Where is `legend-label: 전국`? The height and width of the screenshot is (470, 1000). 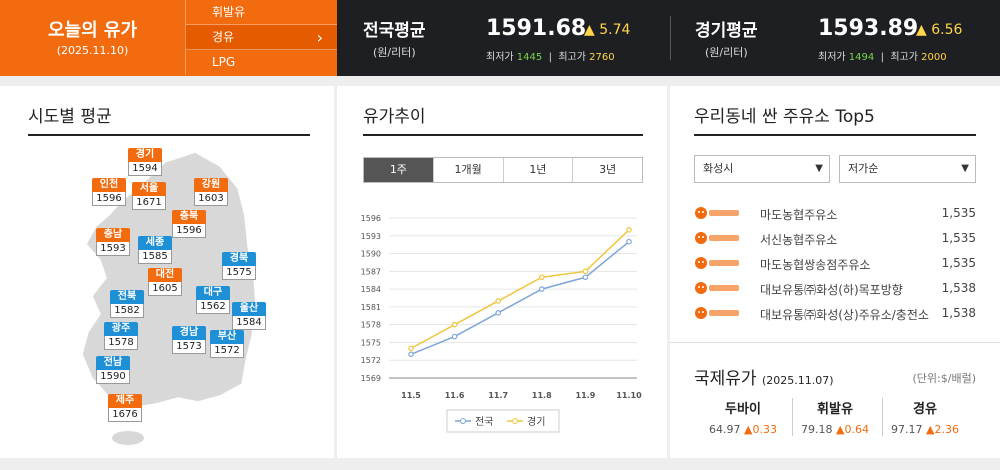 legend-label: 전국 is located at coordinates (484, 422).